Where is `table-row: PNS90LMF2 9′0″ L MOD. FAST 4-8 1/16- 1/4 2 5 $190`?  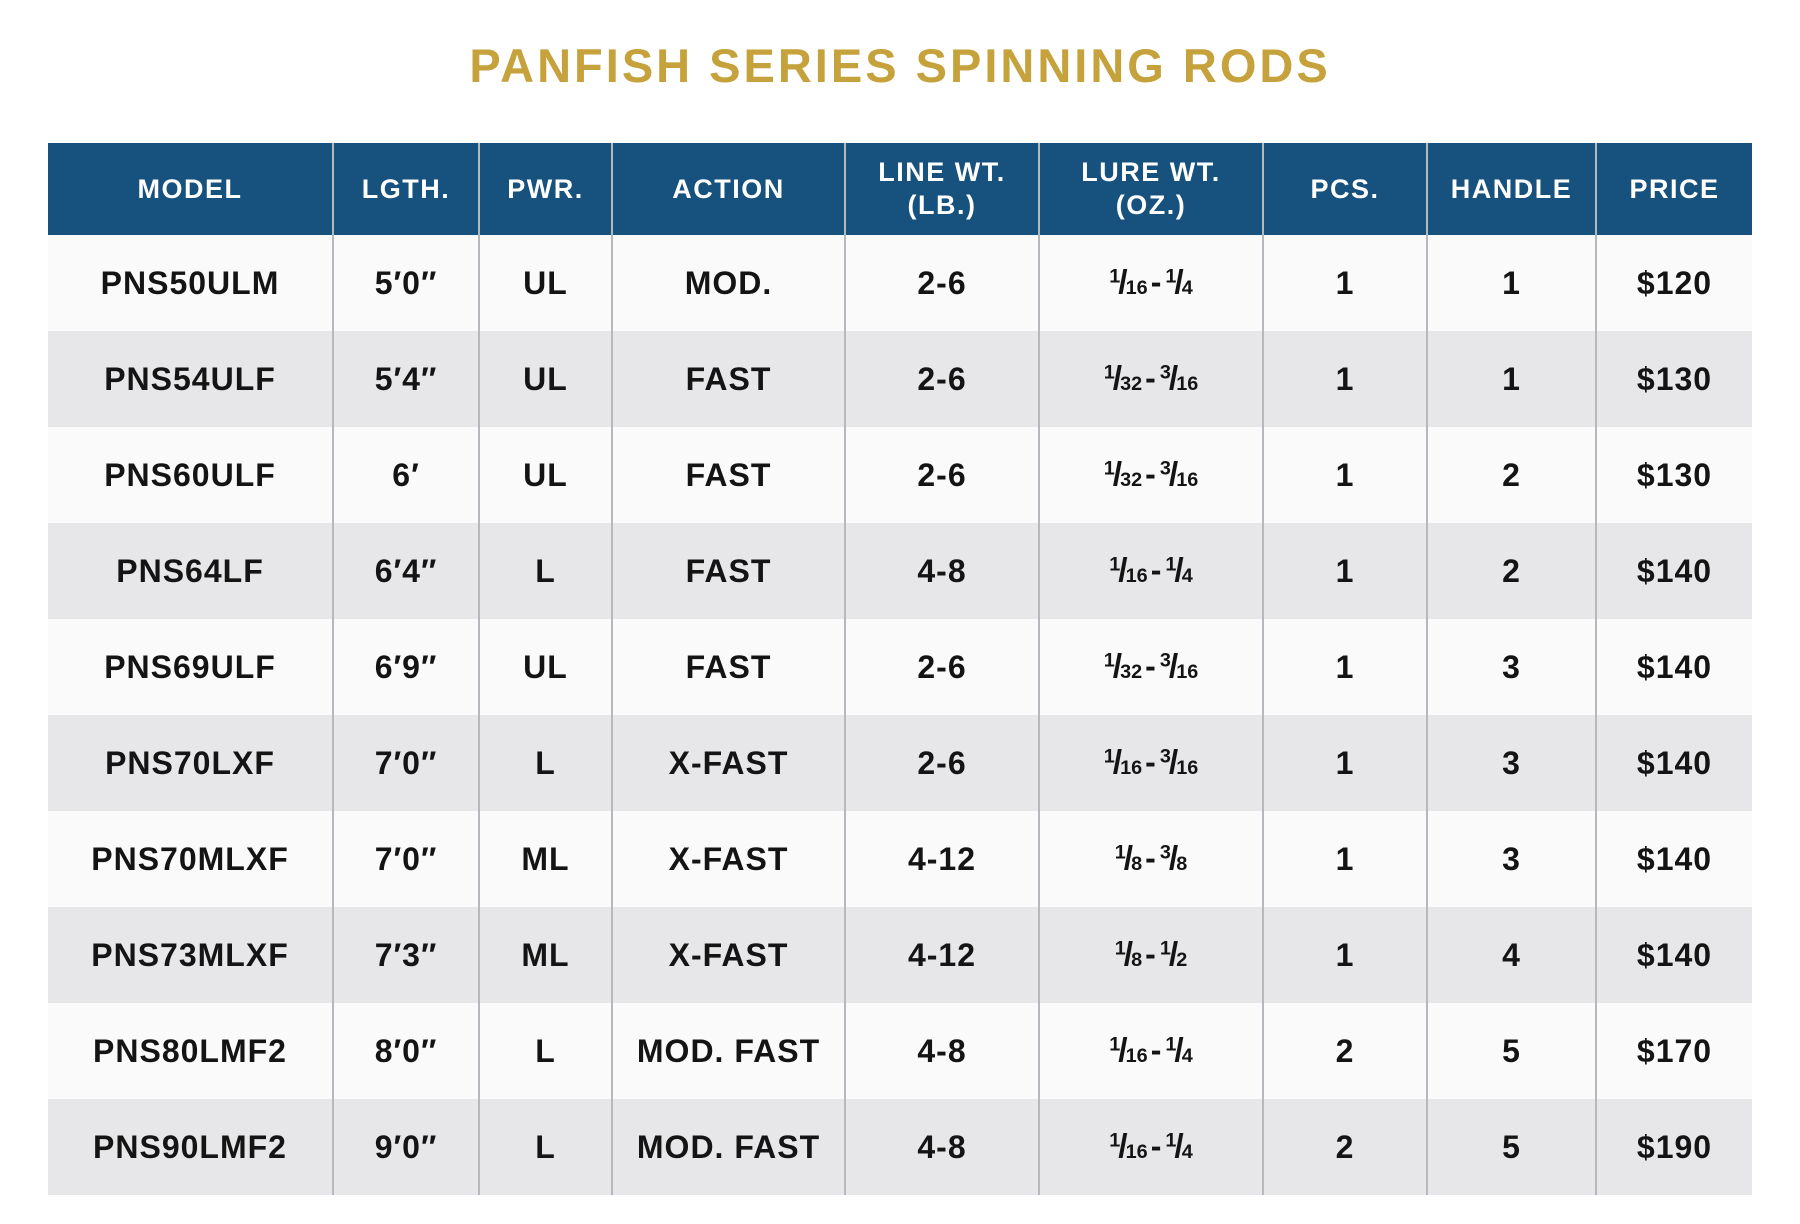
table-row: PNS90LMF2 9′0″ L MOD. FAST 4-8 1/16- 1/4 2 5 $190 is located at coordinates (900, 1147).